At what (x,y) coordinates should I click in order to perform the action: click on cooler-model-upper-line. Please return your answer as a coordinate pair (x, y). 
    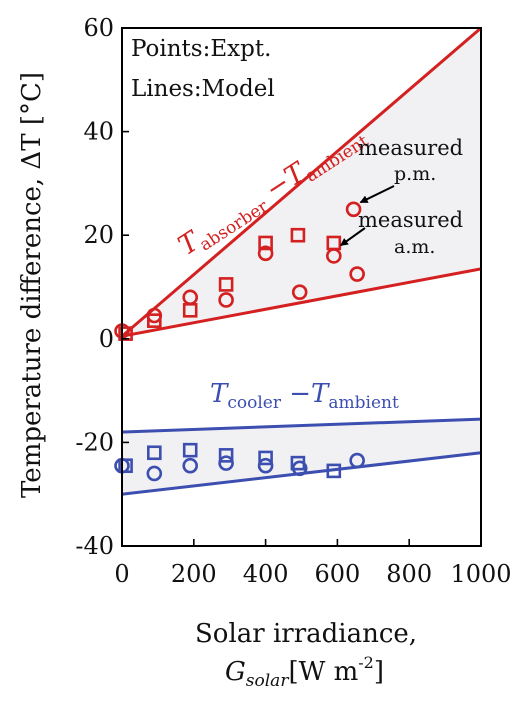
    Looking at the image, I should click on (301, 425).